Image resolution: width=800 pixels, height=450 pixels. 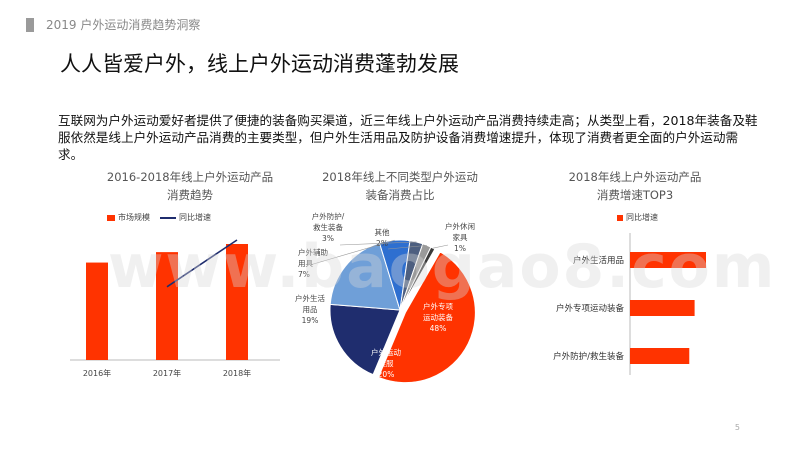 What do you see at coordinates (386, 363) in the screenshot?
I see `pie-label: 鞋服` at bounding box center [386, 363].